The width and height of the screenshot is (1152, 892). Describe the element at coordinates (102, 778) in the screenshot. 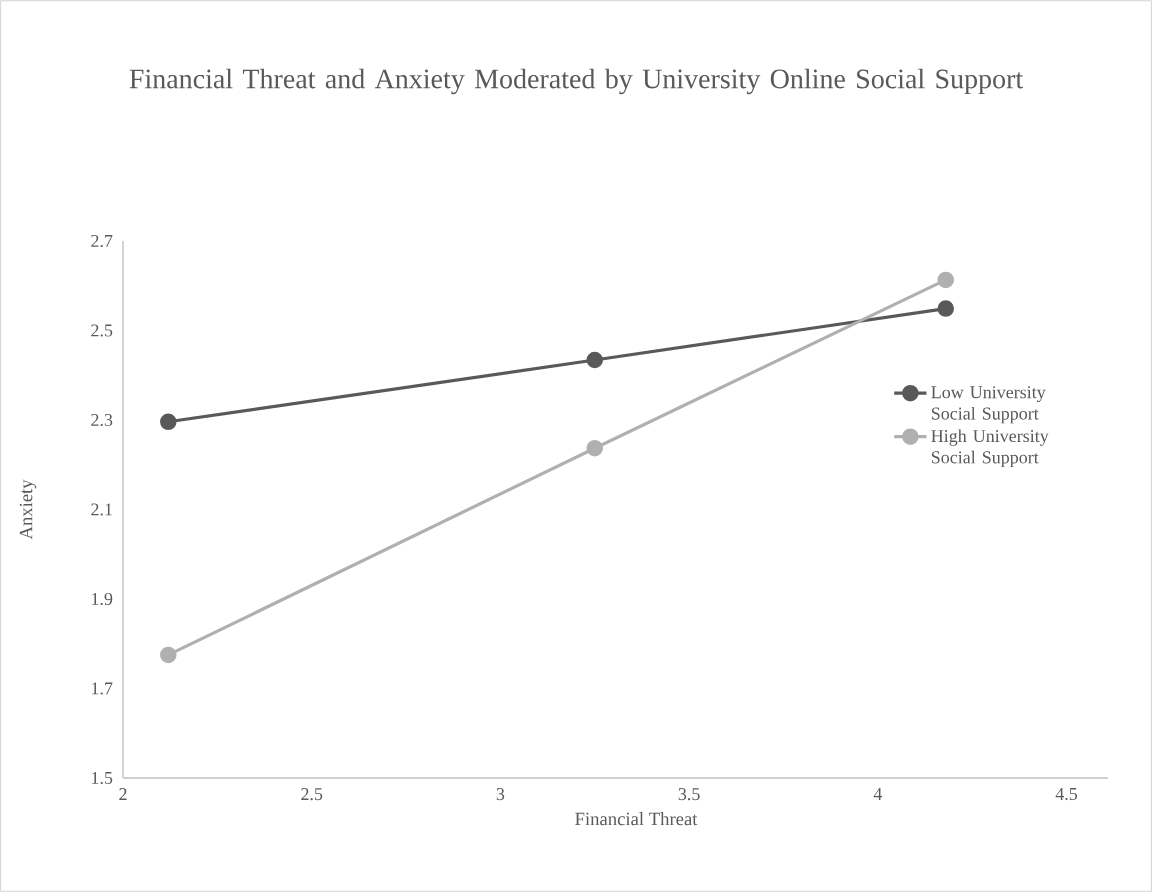

I see `y-tick-label: 1.5` at that location.